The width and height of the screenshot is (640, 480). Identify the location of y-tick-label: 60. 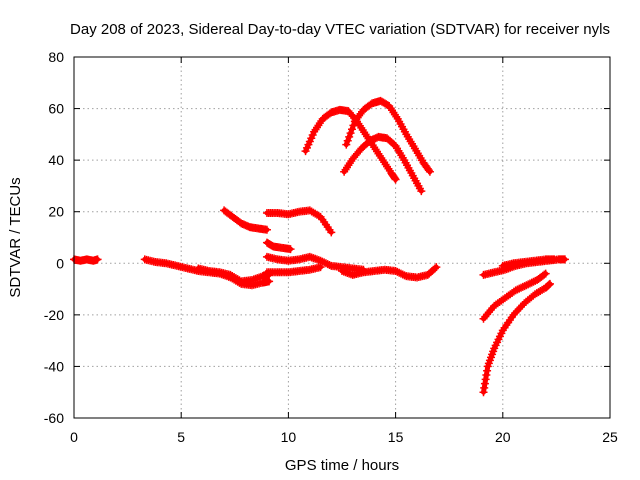
(56, 109).